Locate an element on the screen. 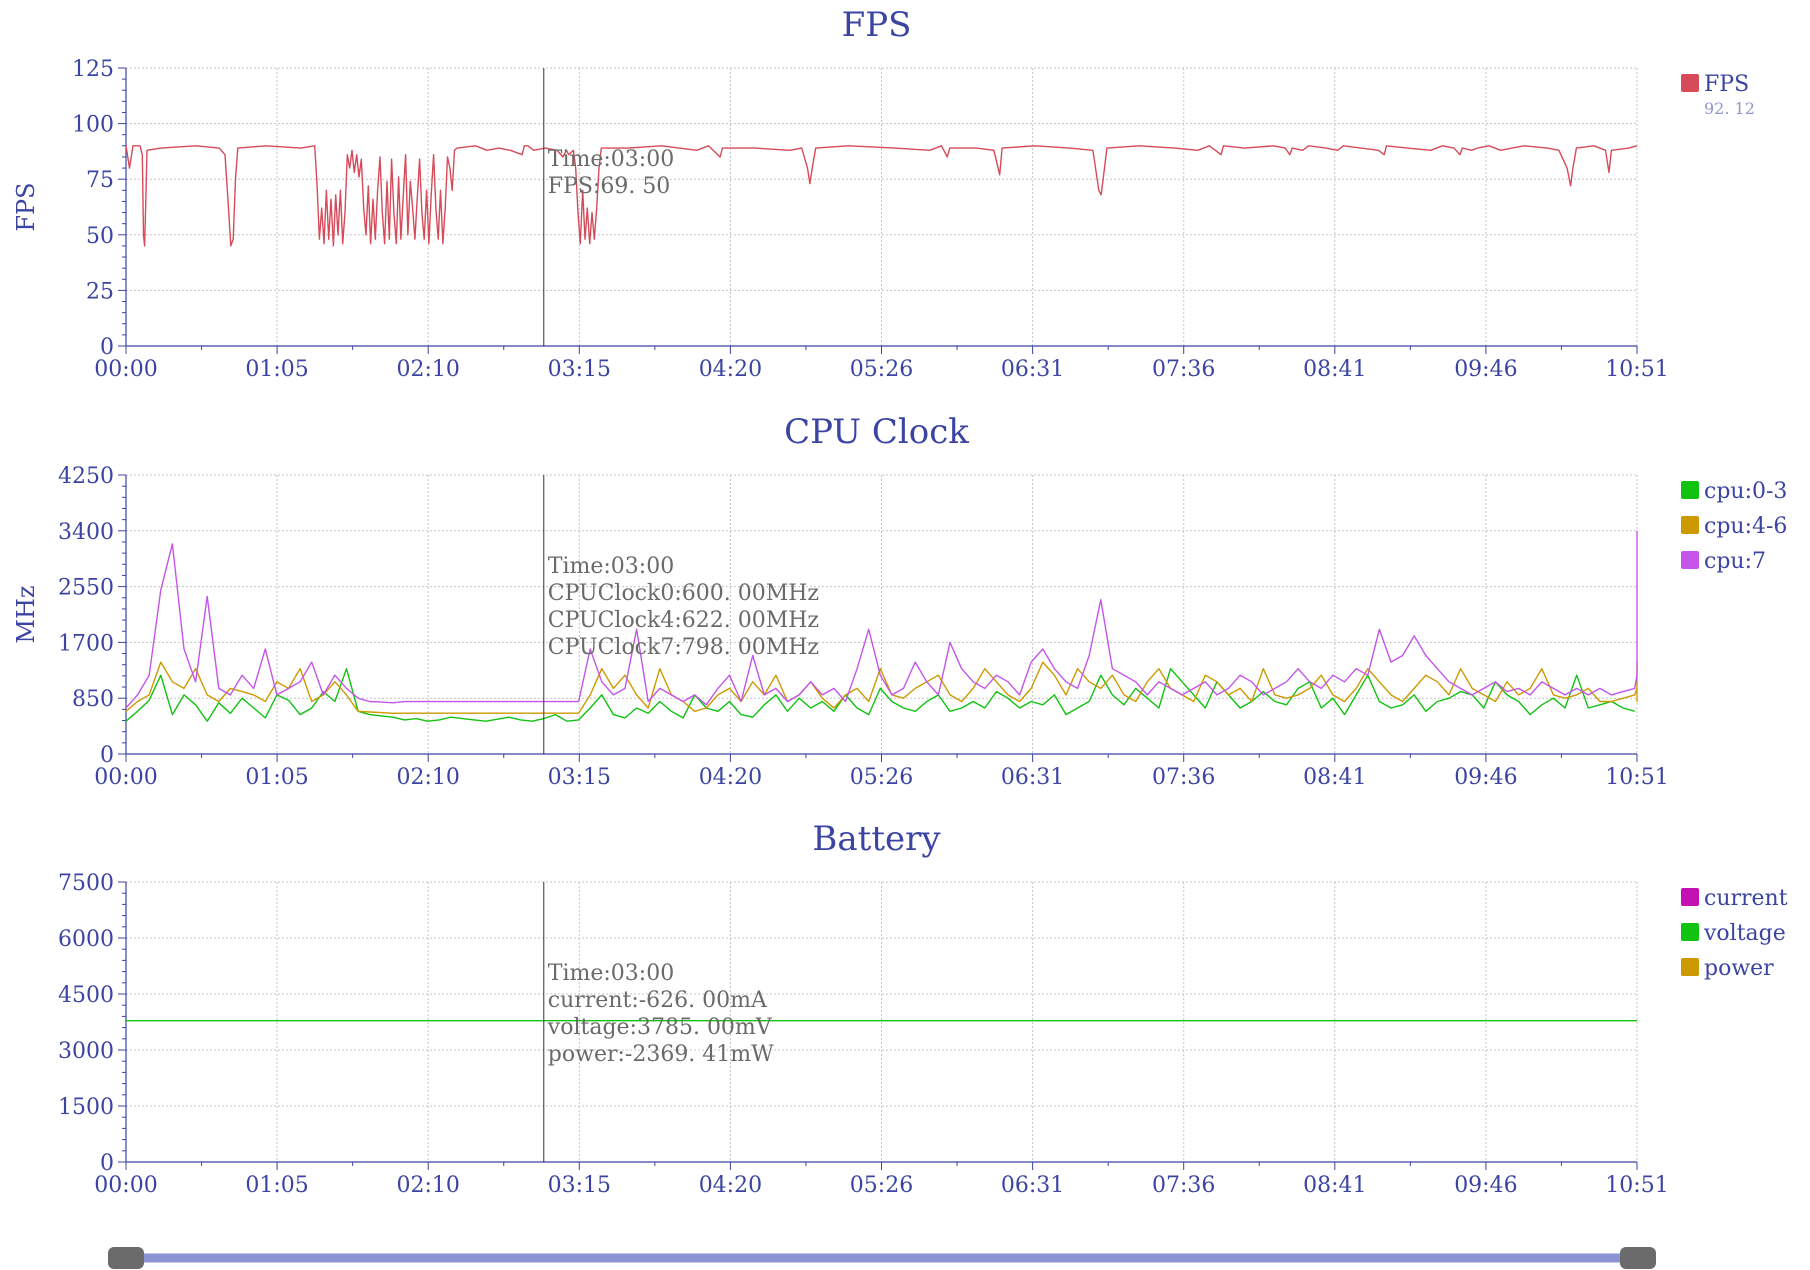  time-range-slider is located at coordinates (882, 1258).